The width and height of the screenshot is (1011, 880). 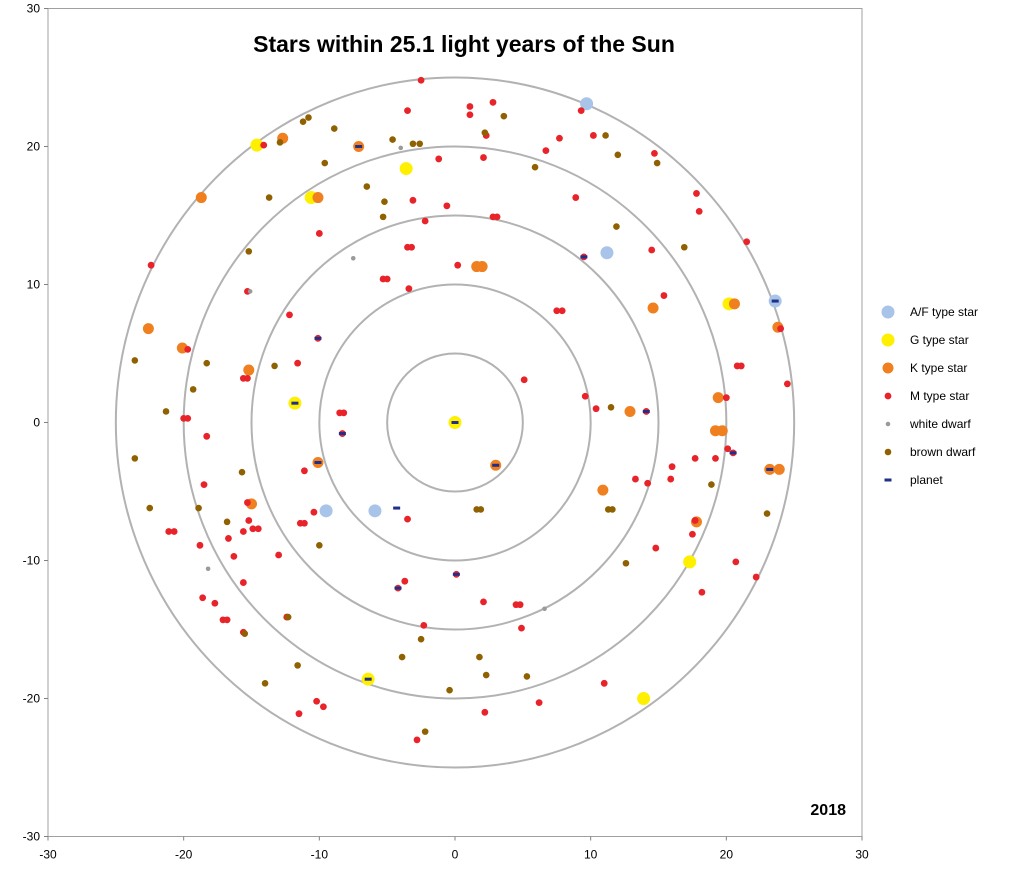 I want to click on y-tick-label: -10, so click(x=32, y=561).